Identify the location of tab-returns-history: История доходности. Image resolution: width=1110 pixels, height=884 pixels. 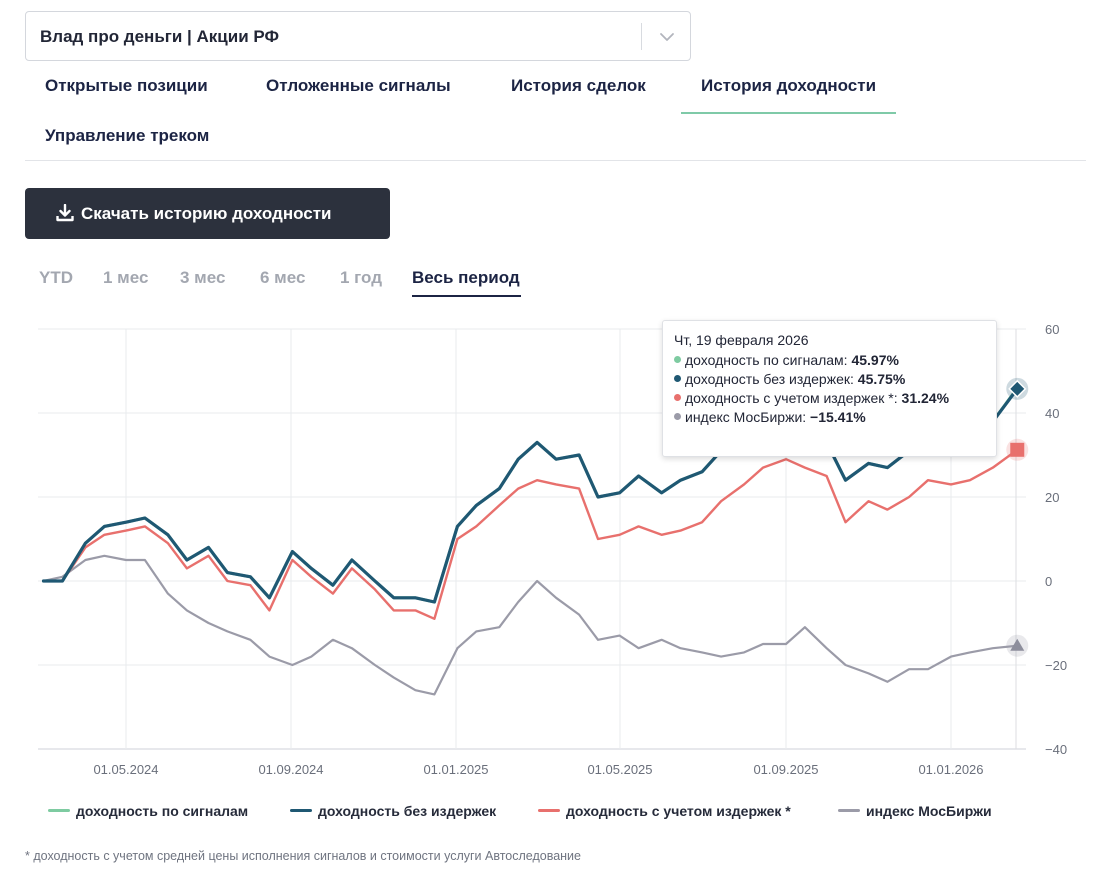
(788, 95).